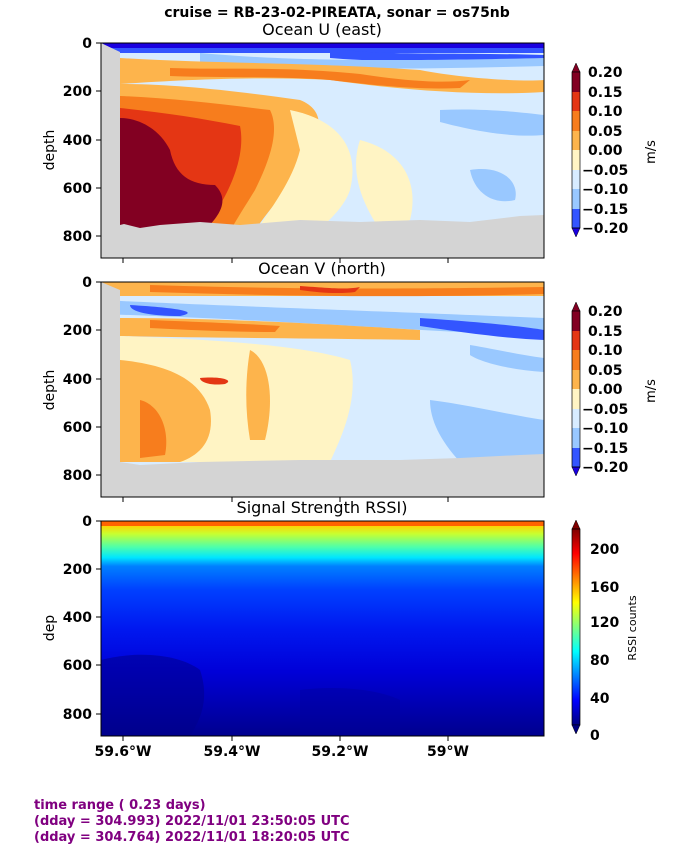  I want to click on panel-v-cbar-tick: −0.20, so click(605, 468).